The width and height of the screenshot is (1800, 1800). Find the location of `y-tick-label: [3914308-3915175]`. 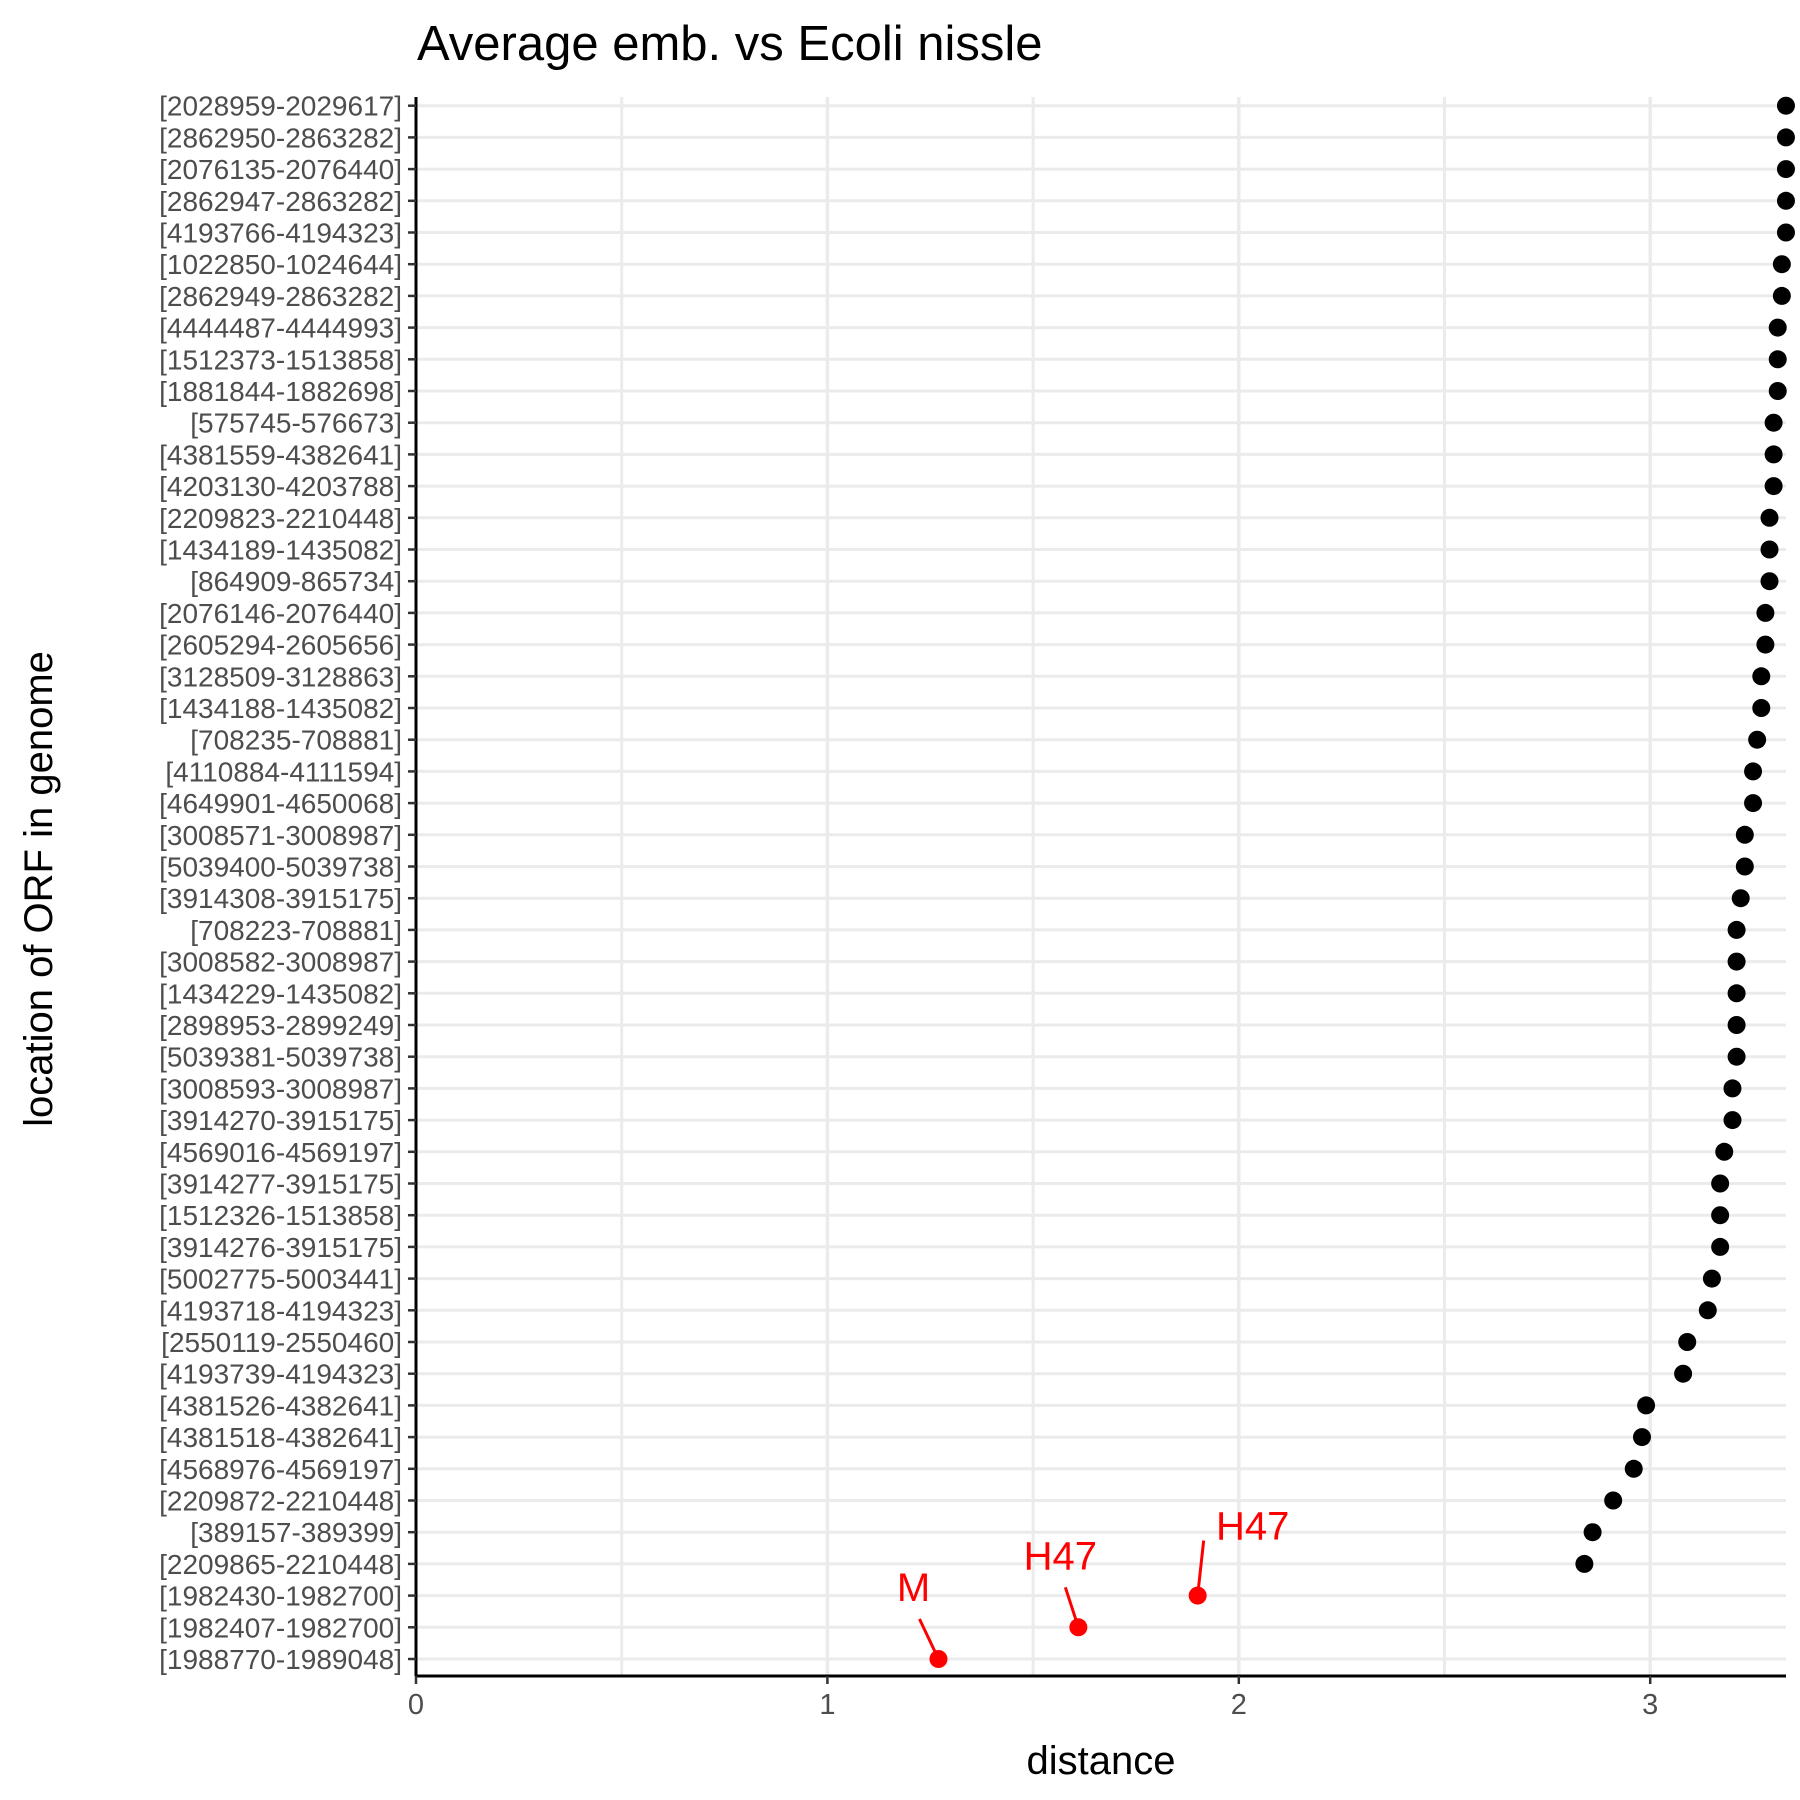

y-tick-label: [3914308-3915175] is located at coordinates (280, 898).